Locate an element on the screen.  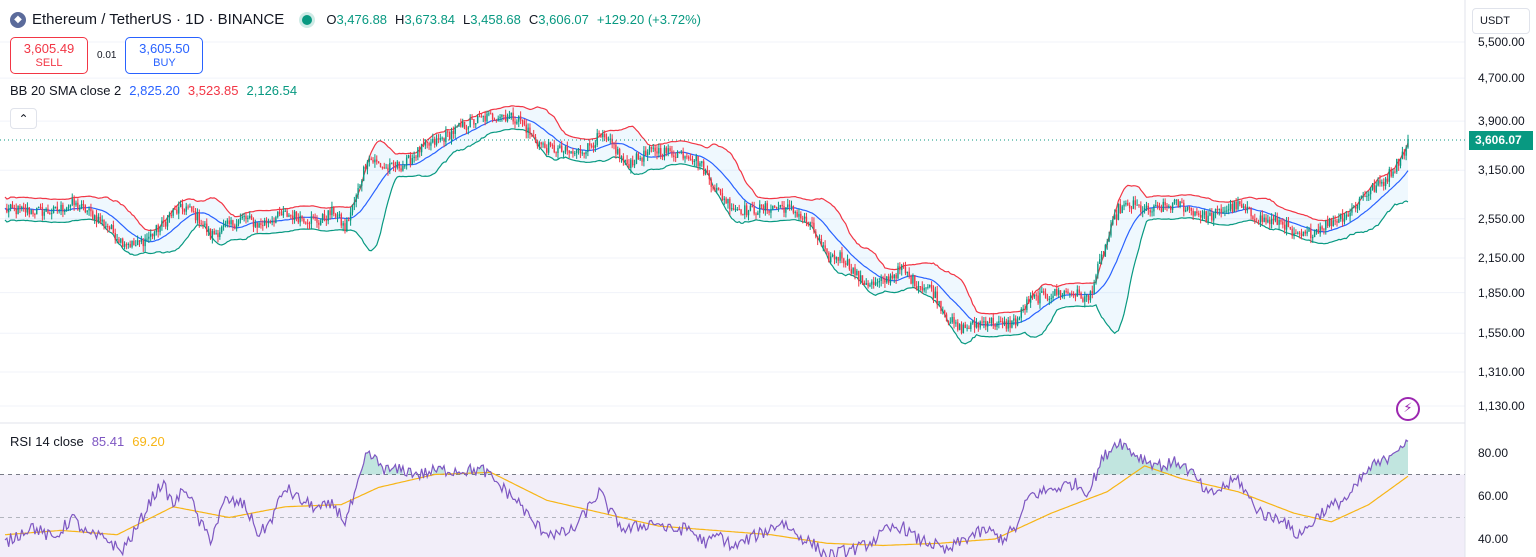
buy-button: 3,605.50 BUY is located at coordinates (164, 55).